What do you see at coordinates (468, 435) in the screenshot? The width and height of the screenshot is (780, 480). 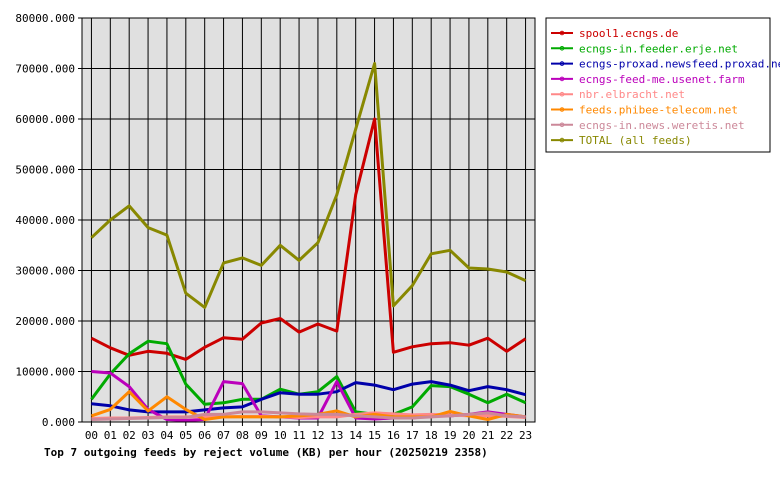 I see `x-tick-label: 20` at bounding box center [468, 435].